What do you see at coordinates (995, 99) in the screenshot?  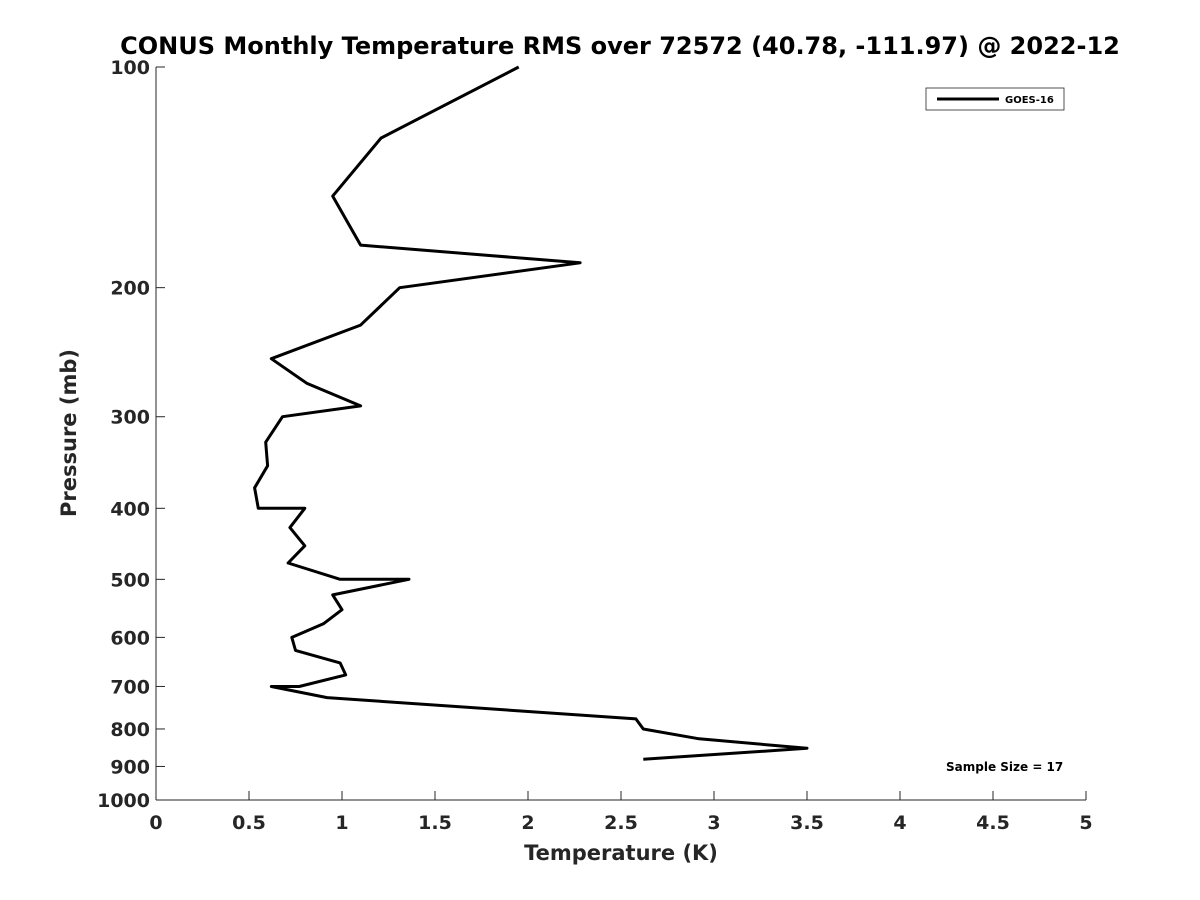 I see `legend: GOES-16` at bounding box center [995, 99].